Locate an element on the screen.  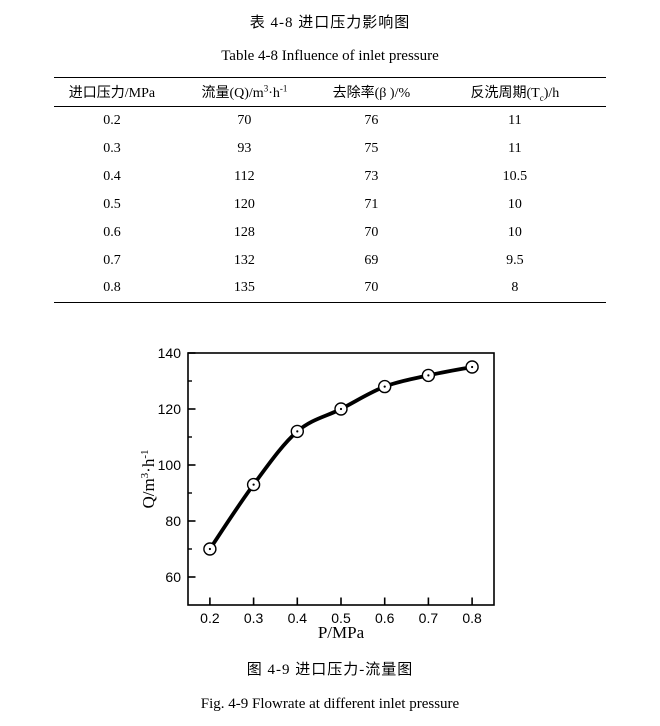
table-cell: 120 is located at coordinates (244, 204).